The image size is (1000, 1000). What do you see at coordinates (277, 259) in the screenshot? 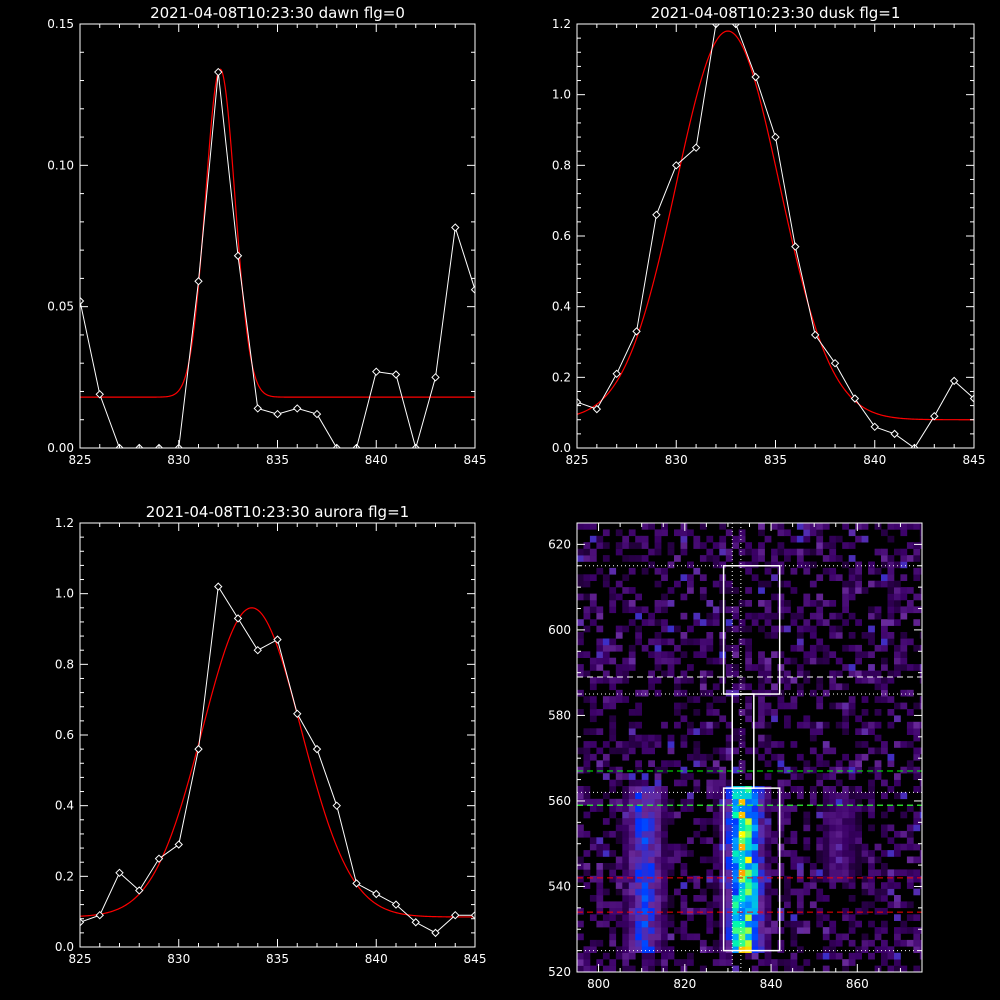
I see `dawn-data-line` at bounding box center [277, 259].